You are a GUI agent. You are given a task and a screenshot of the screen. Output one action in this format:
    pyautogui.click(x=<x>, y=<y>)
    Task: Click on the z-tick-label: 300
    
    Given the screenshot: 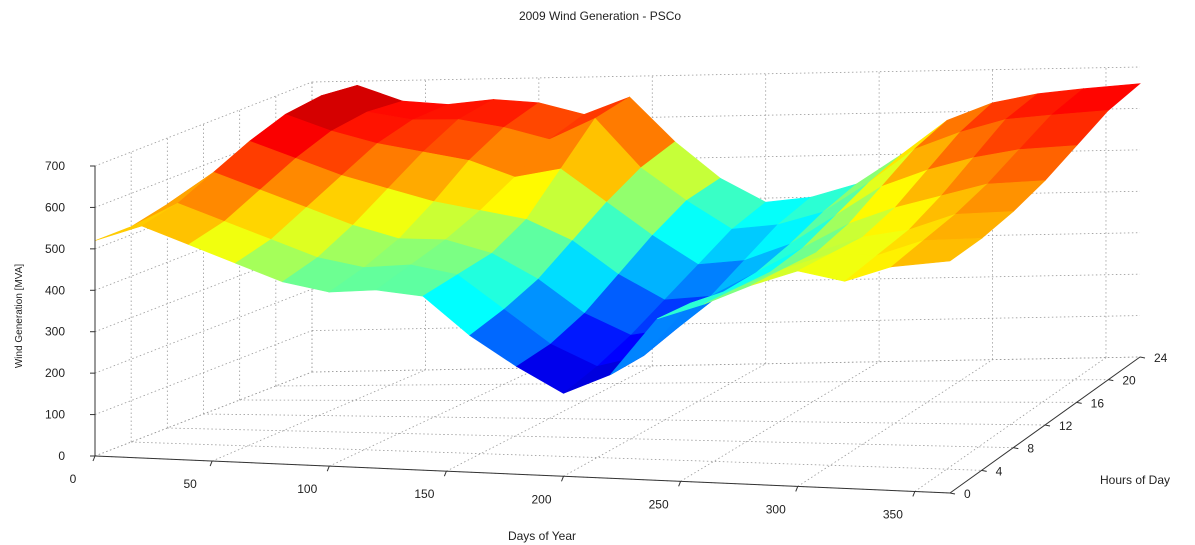 What is the action you would take?
    pyautogui.click(x=55, y=332)
    